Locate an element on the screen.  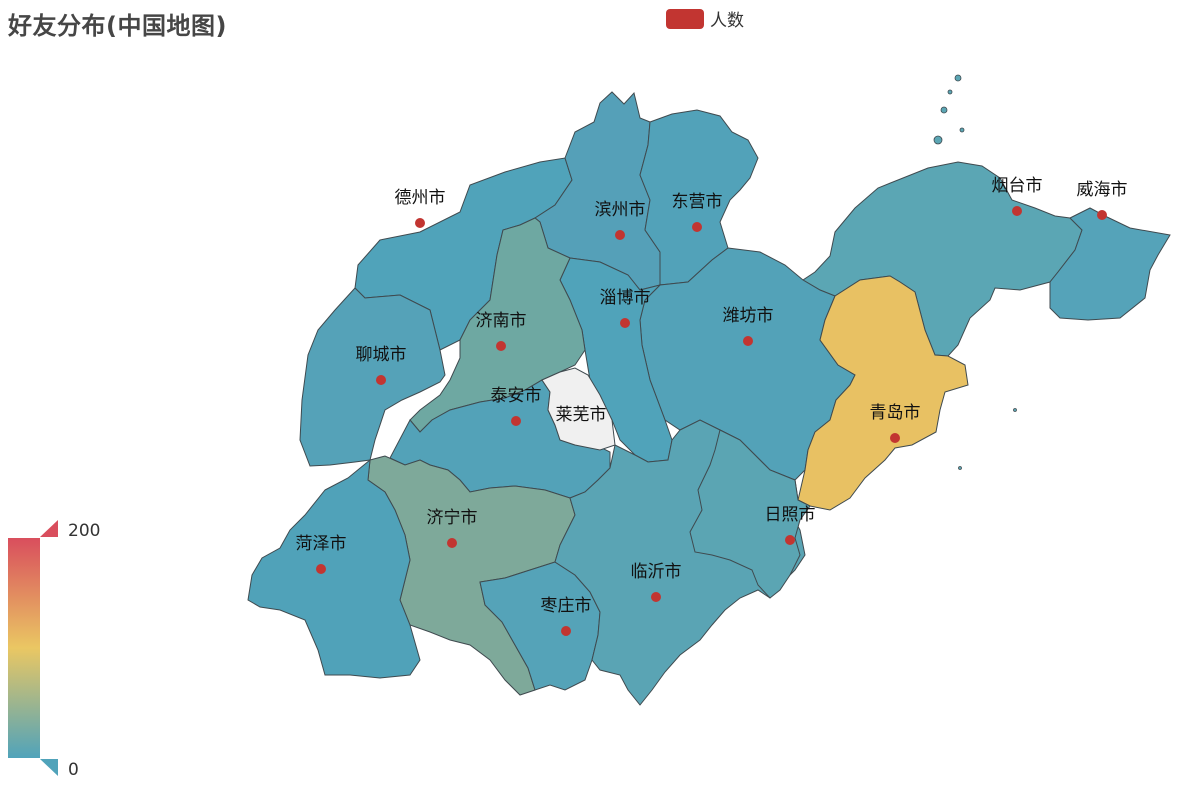
city-label-6: 青岛市 is located at coordinates (895, 413).